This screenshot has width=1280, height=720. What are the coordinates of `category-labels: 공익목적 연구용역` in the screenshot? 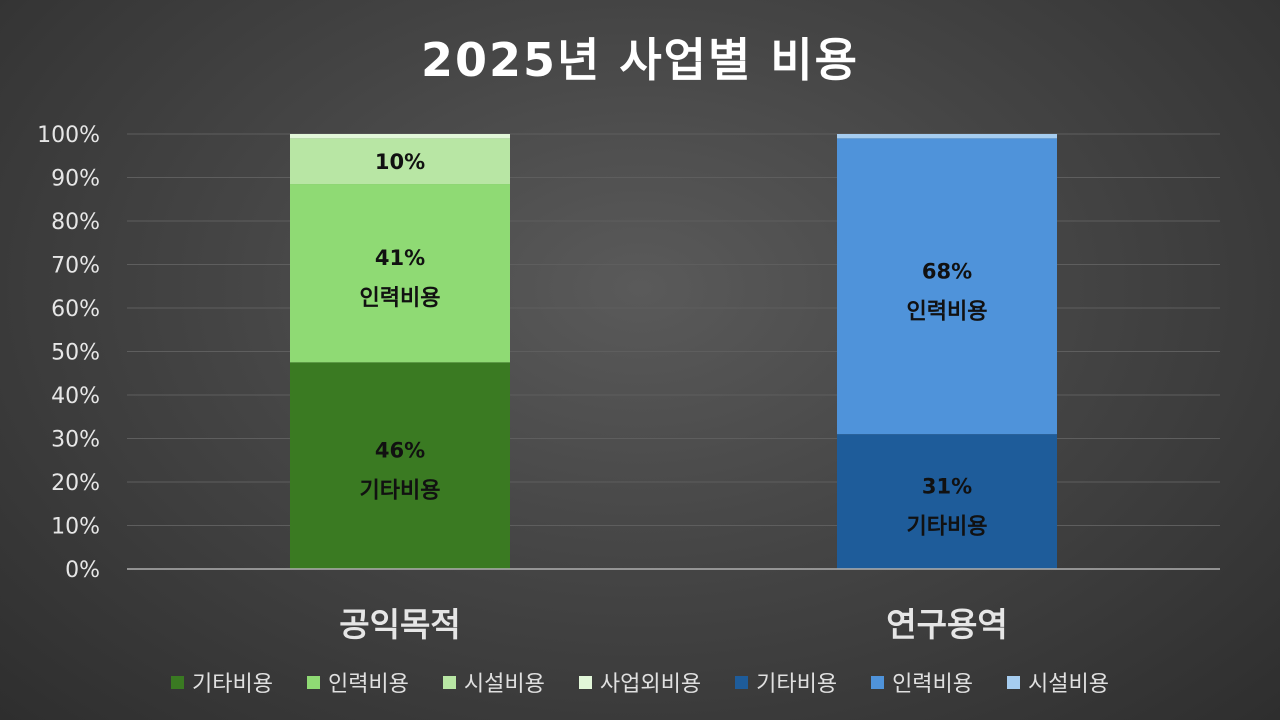 It's located at (673, 624).